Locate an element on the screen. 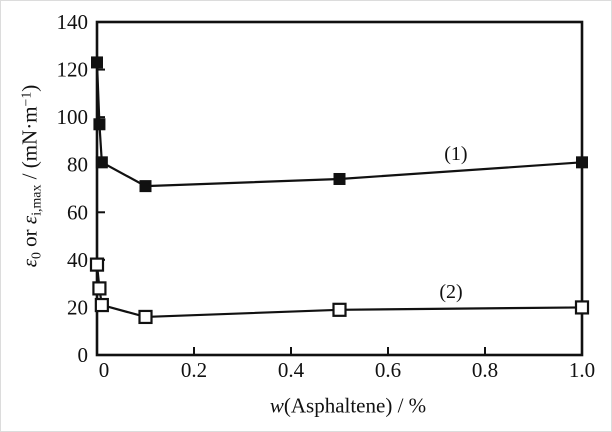 Image resolution: width=612 pixels, height=432 pixels. y-tick-label: 20 is located at coordinates (77, 307).